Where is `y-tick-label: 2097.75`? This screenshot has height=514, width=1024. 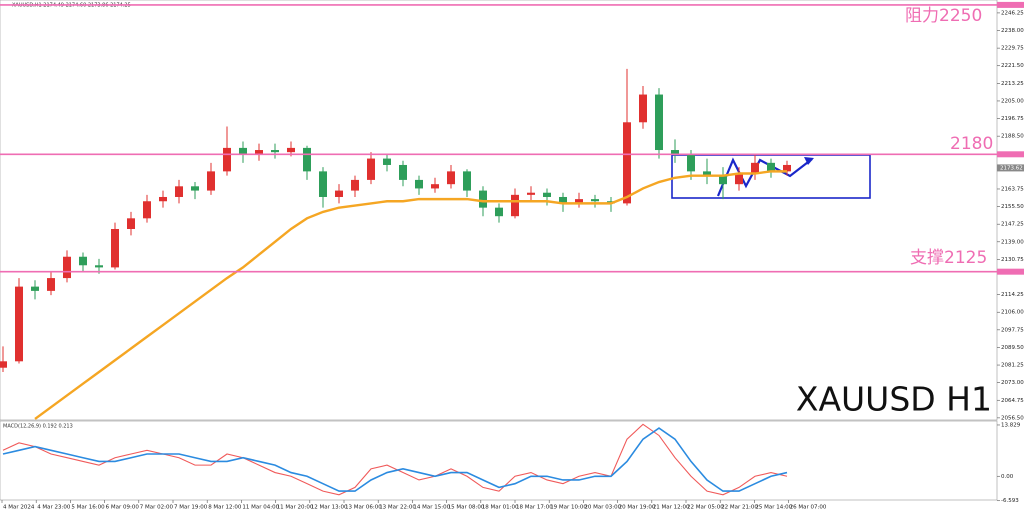
y-tick-label: 2097.75 is located at coordinates (1012, 330).